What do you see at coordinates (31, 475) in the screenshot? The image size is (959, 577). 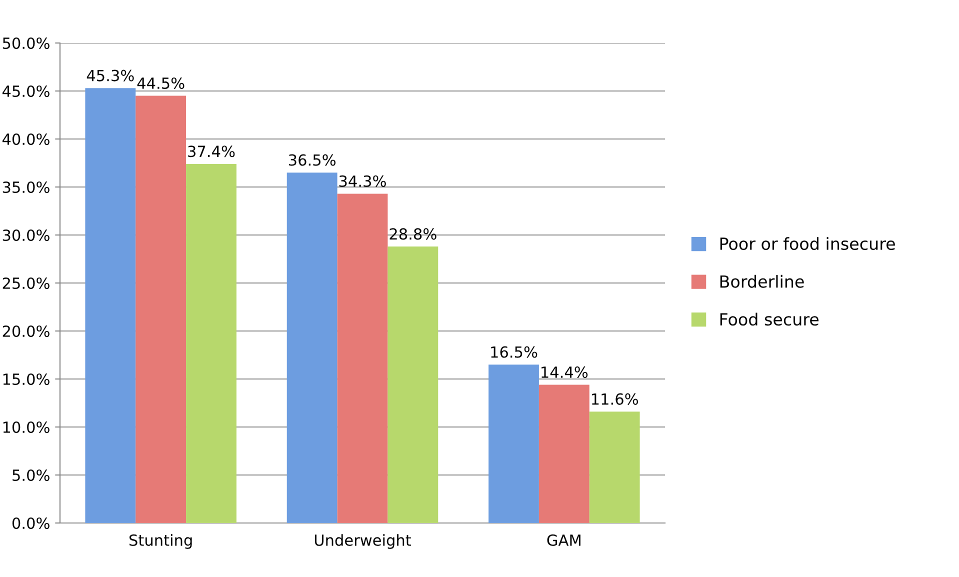 I see `y-tick-label: 5.0%` at bounding box center [31, 475].